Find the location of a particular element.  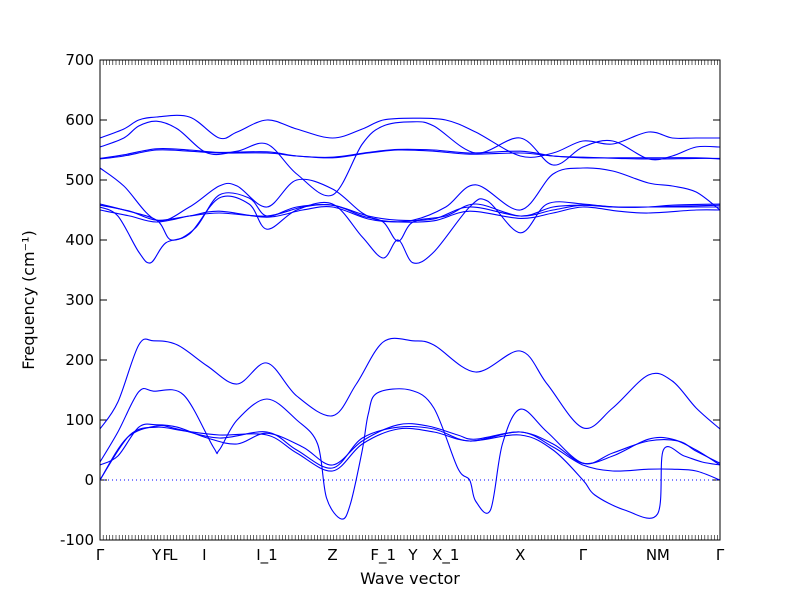

kpoint-label: Z is located at coordinates (332, 555).